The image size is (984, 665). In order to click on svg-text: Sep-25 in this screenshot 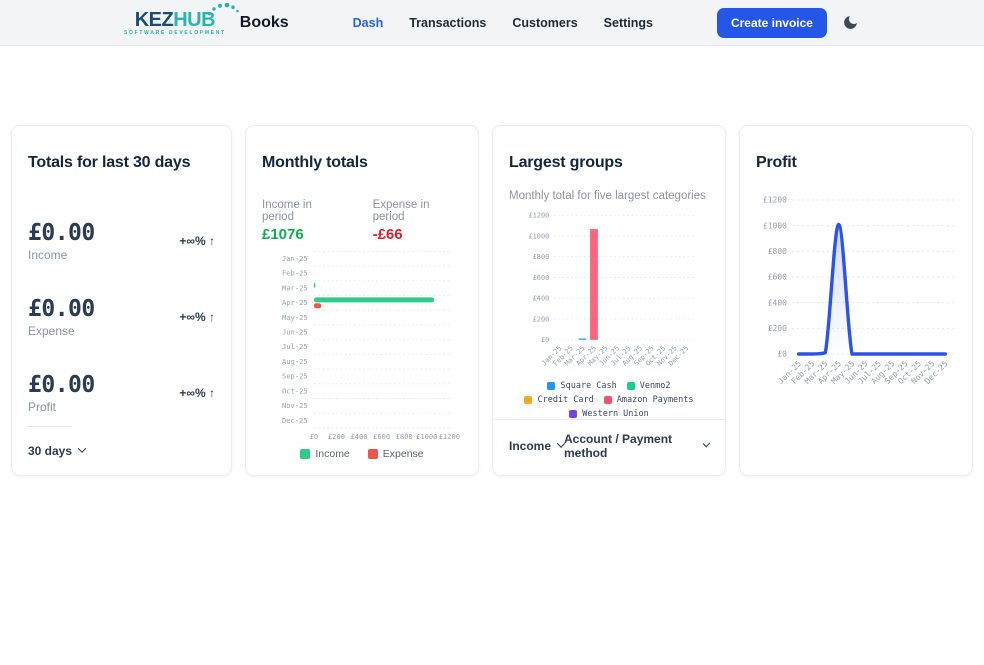, I will do `click(295, 375)`.